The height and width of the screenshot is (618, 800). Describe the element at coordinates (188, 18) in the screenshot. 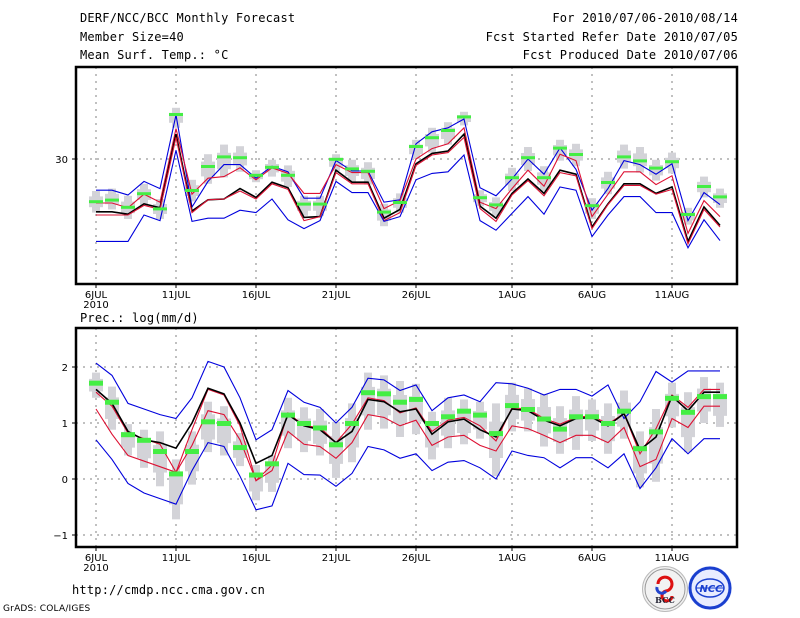

I see `chart-title: DERF/NCC/BCC Monthly Forecast` at that location.